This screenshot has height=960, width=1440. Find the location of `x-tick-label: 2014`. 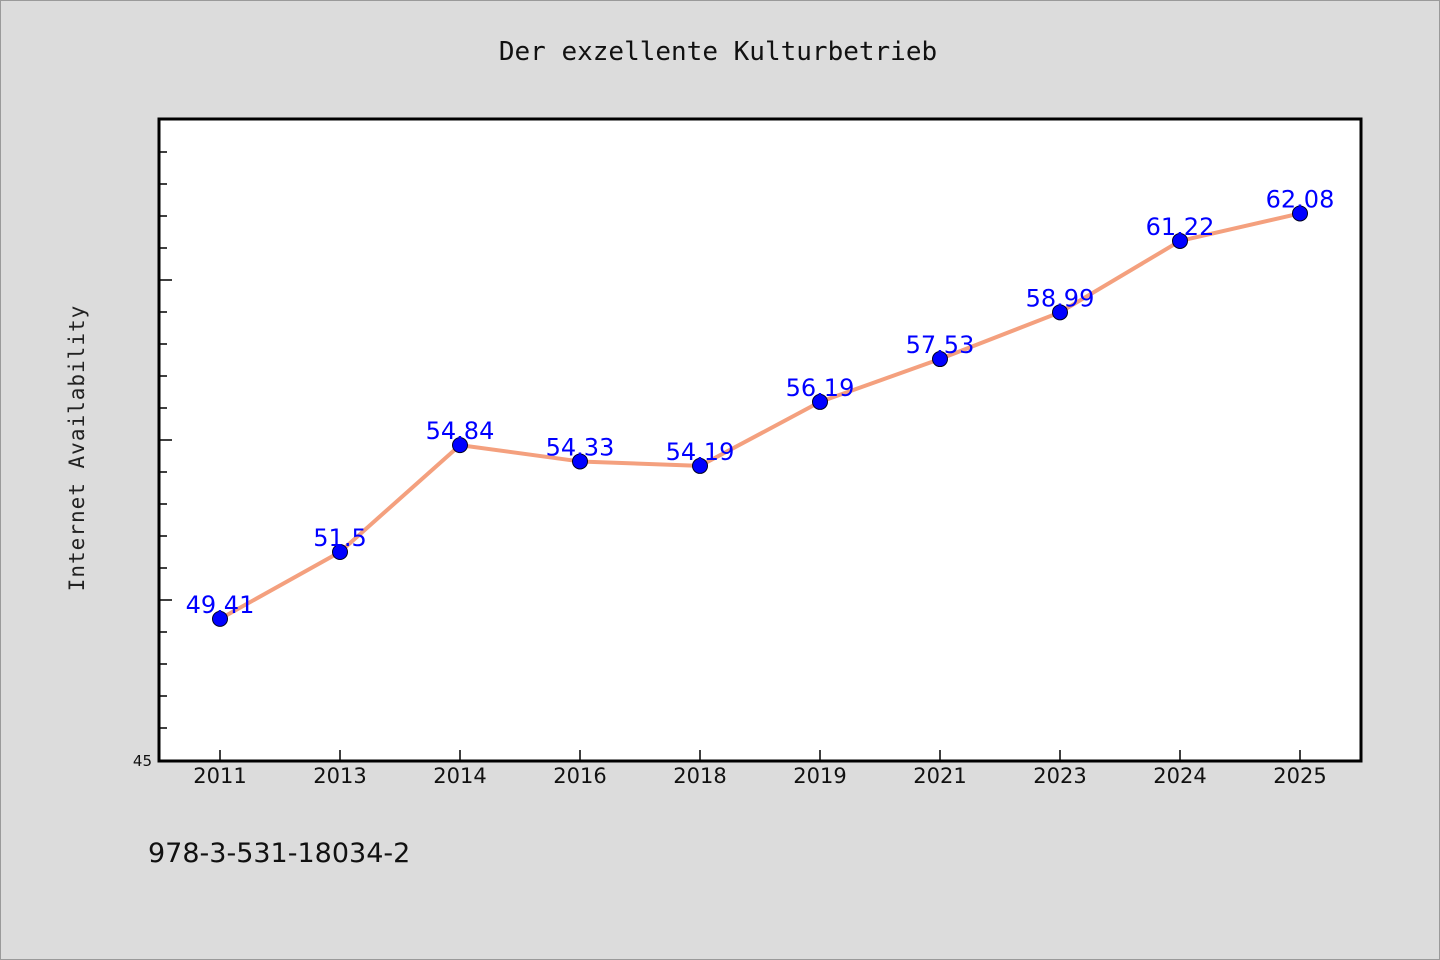

x-tick-label: 2014 is located at coordinates (459, 776).